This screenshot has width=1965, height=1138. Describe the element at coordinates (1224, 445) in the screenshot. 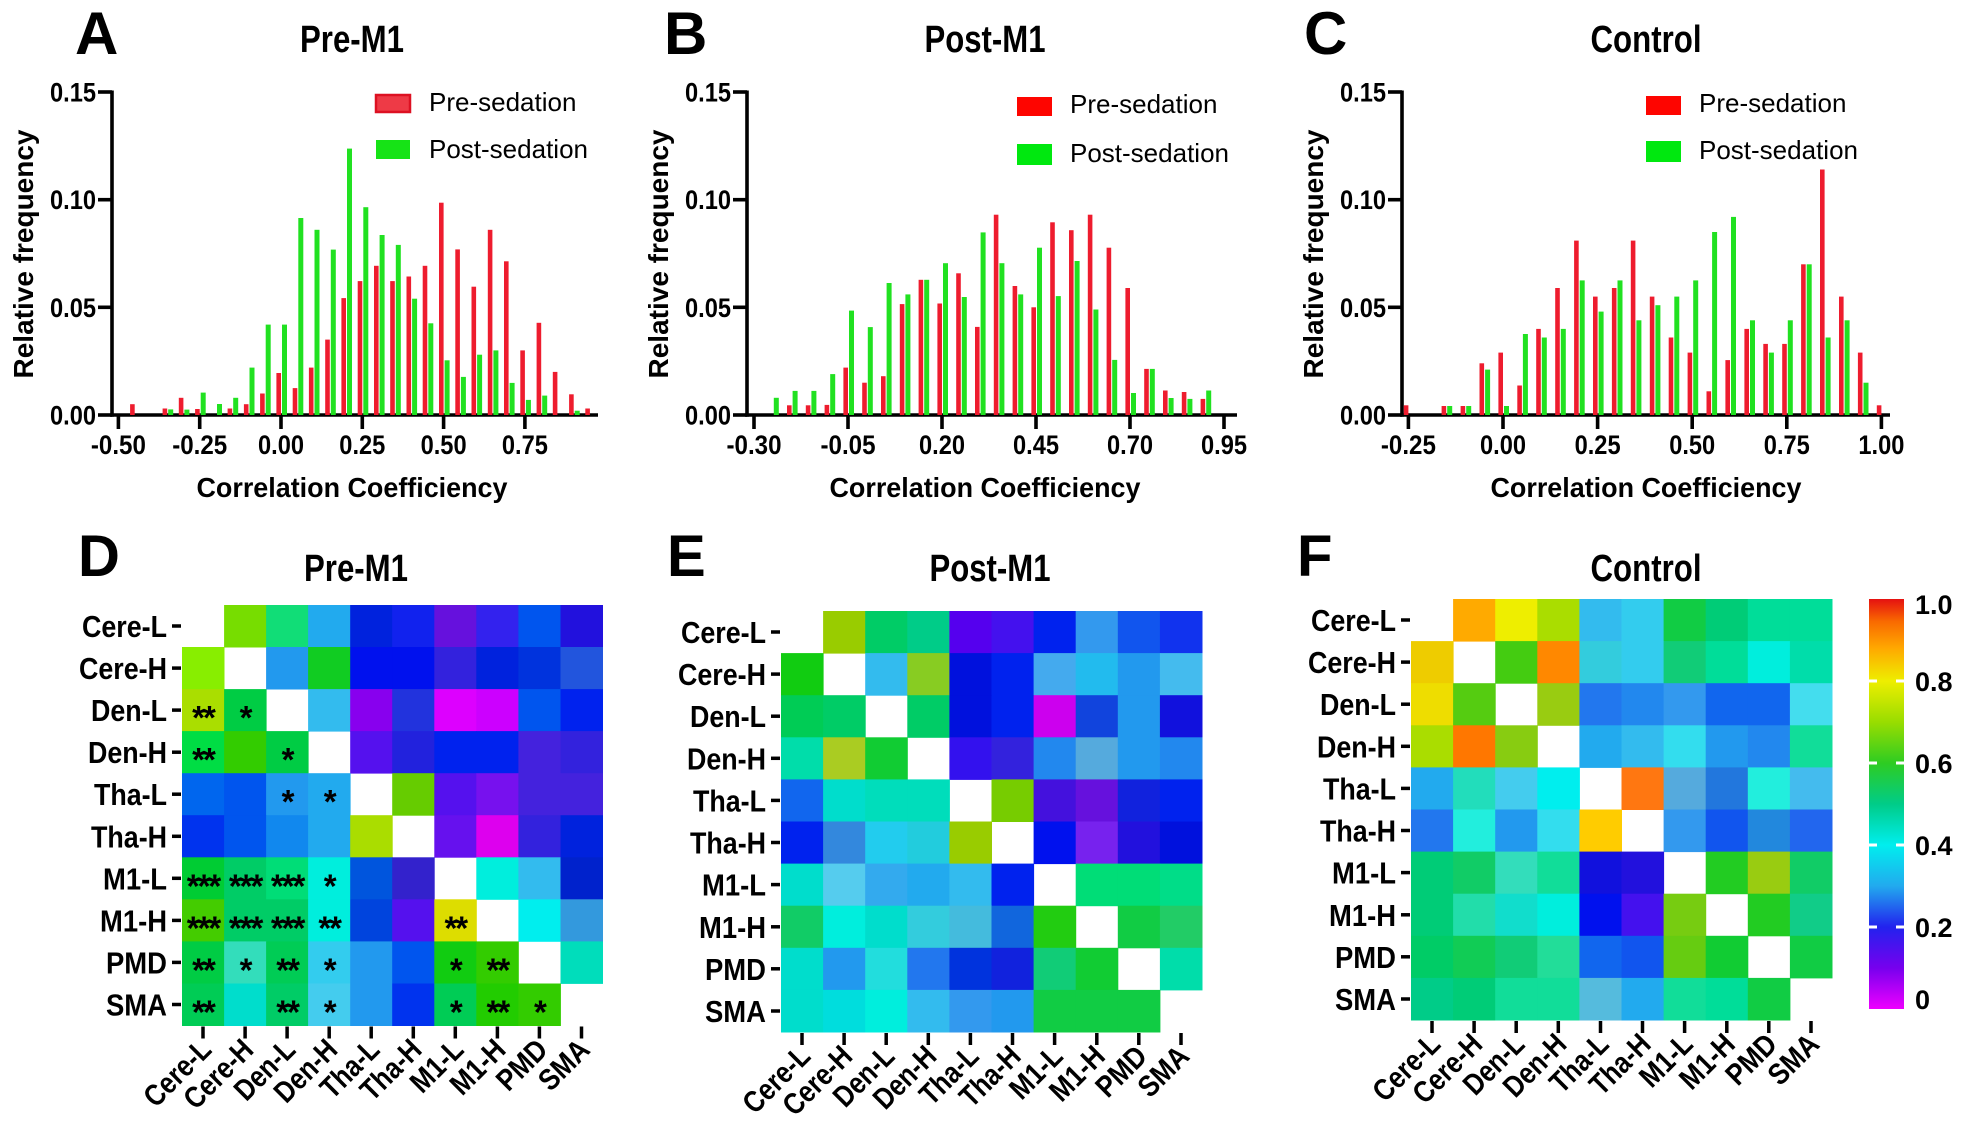

I see `svg-text: 0.95` at that location.